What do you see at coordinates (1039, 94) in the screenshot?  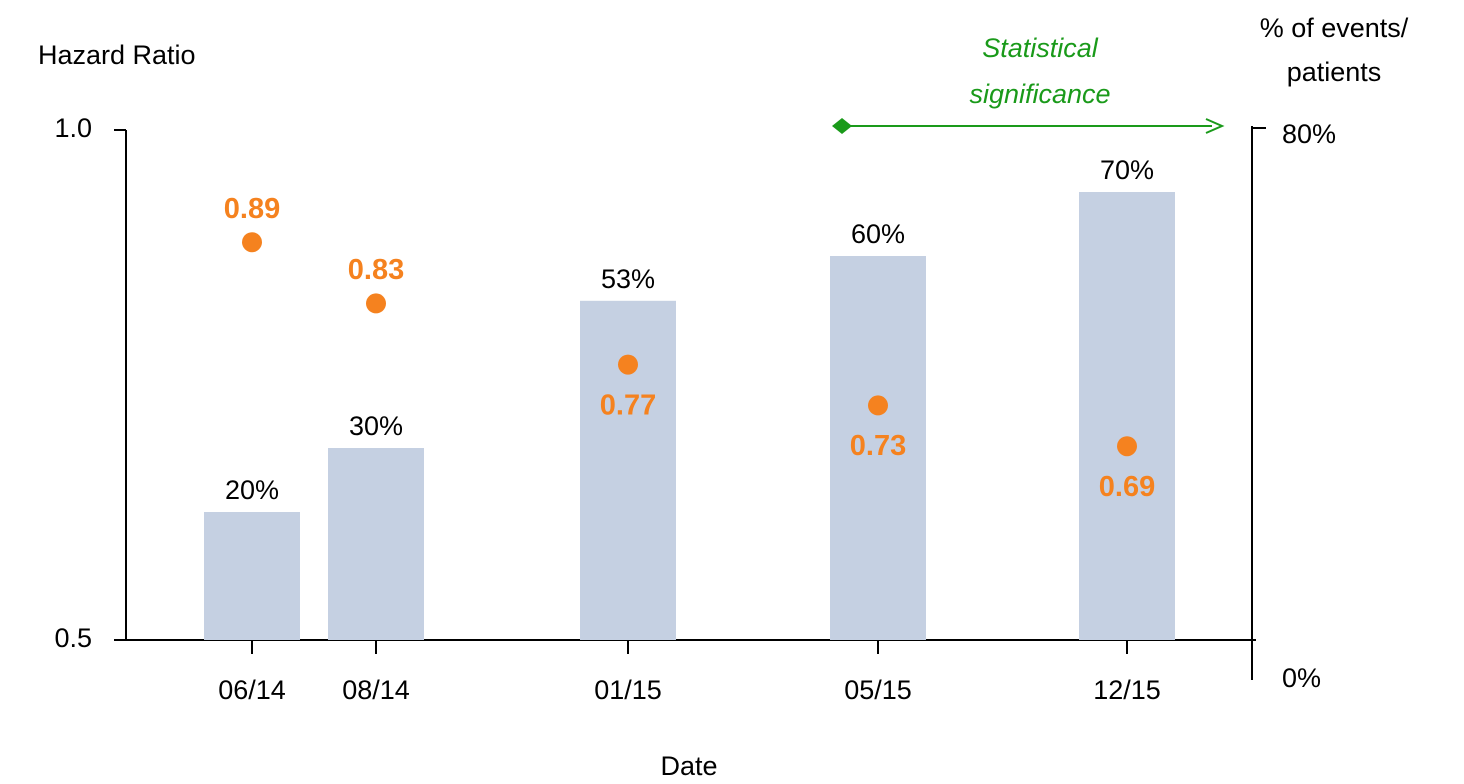 I see `annotation: significance` at bounding box center [1039, 94].